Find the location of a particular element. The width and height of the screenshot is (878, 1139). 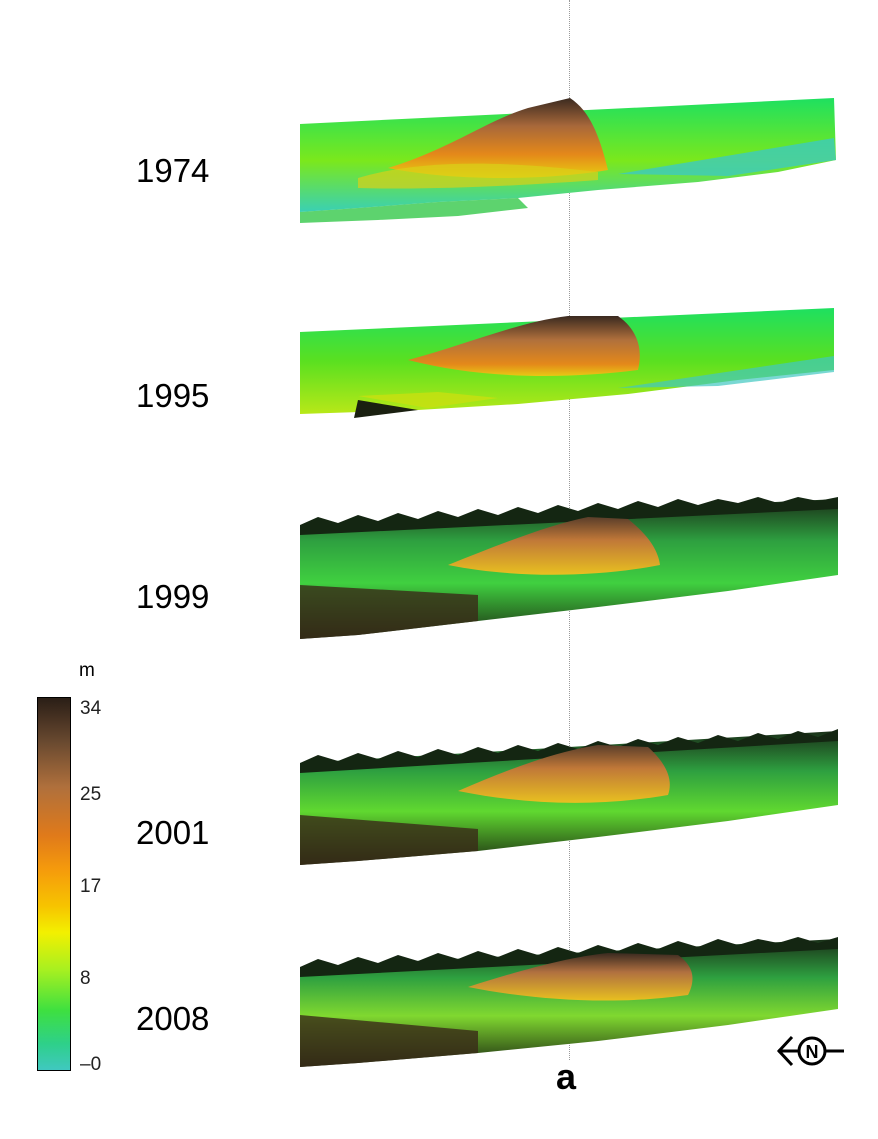

north-arrow-icon: N is located at coordinates (810, 1051).